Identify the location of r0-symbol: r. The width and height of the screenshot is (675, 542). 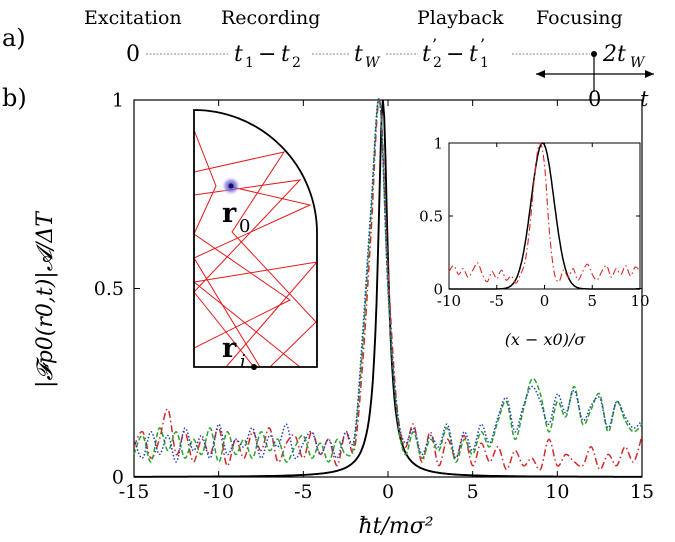
(229, 213).